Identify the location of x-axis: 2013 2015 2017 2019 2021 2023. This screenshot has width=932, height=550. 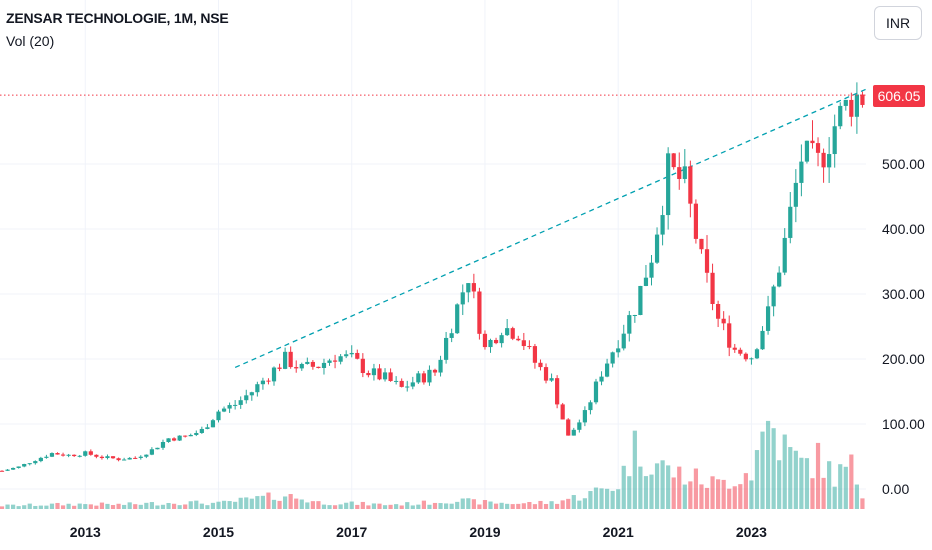
(419, 532).